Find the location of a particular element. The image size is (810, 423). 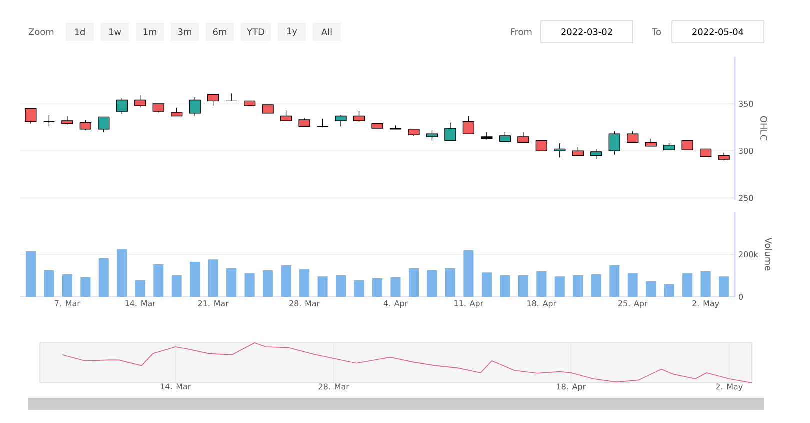

y-axis-title: OHLC is located at coordinates (764, 128).